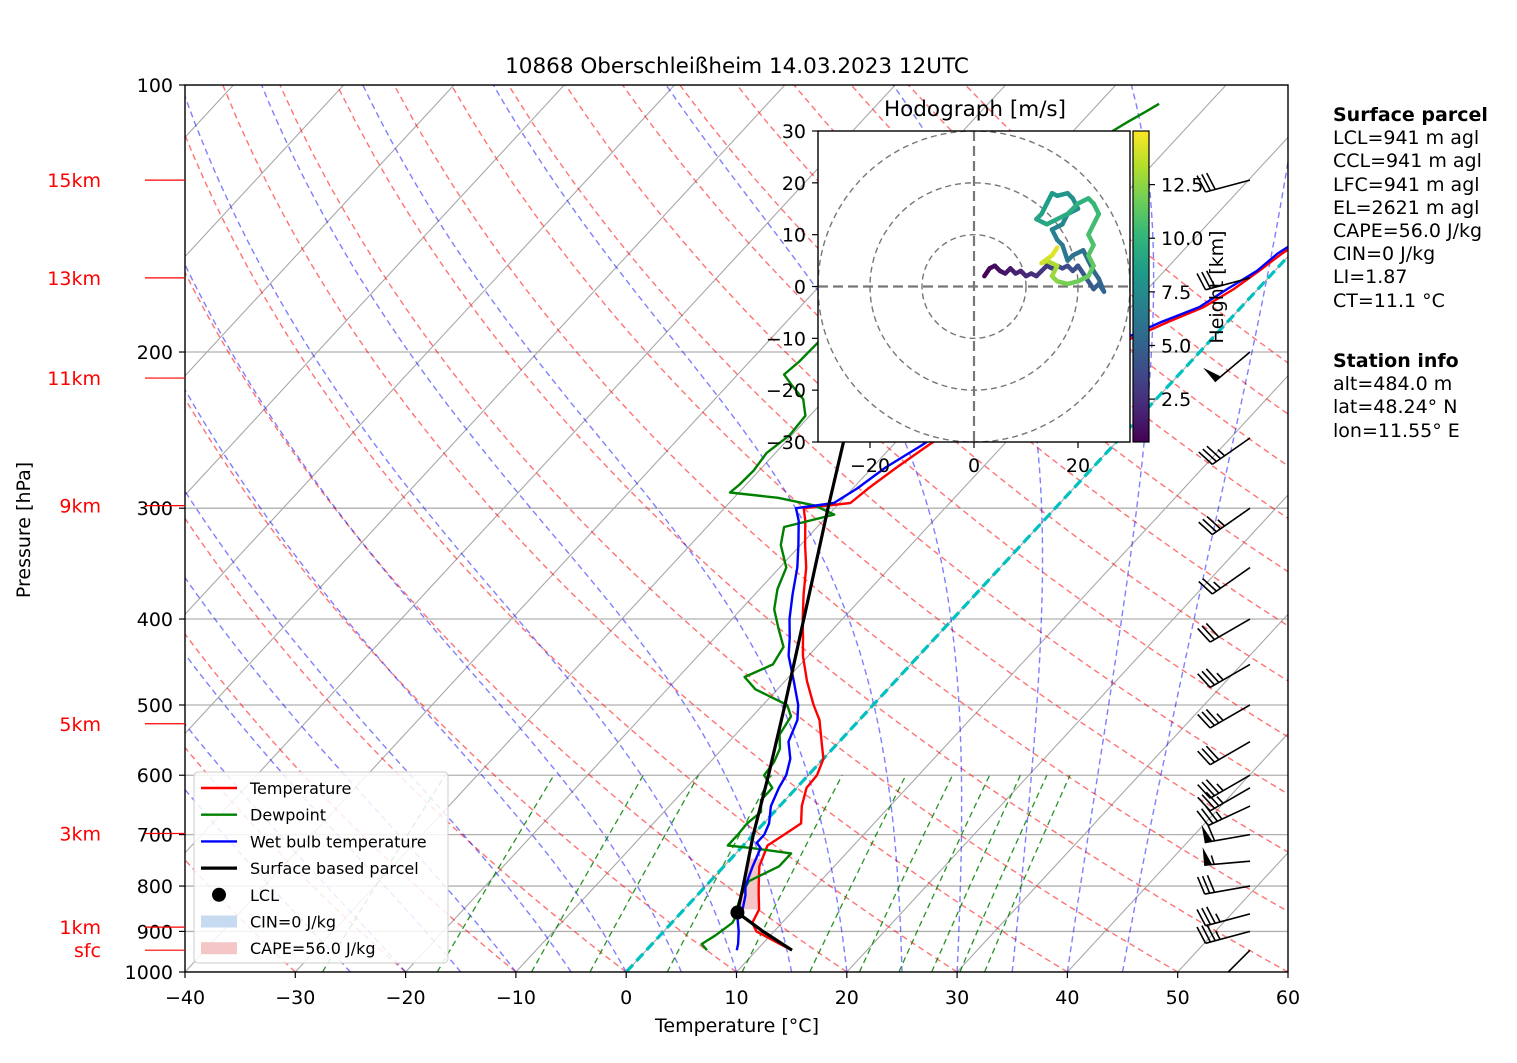 This screenshot has height=1063, width=1517. What do you see at coordinates (155, 836) in the screenshot?
I see `p-tick-label: 700` at bounding box center [155, 836].